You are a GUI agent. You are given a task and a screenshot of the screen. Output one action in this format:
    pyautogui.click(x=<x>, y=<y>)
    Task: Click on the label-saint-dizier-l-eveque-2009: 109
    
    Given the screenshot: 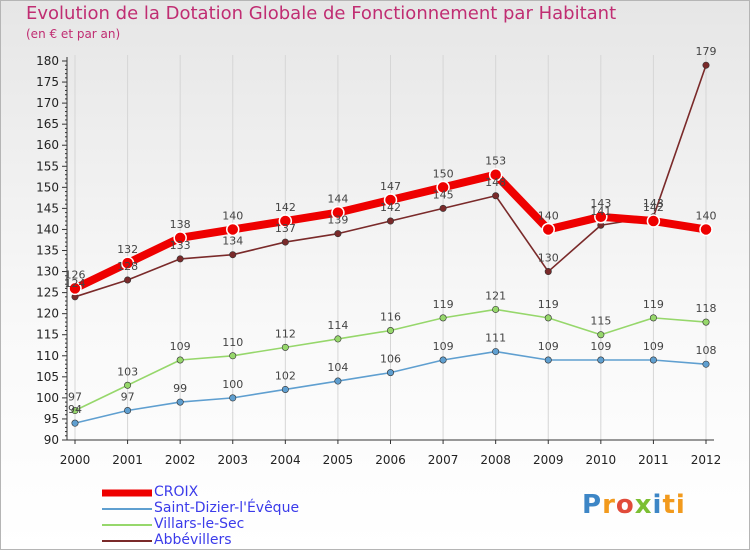 What is the action you would take?
    pyautogui.click(x=548, y=346)
    